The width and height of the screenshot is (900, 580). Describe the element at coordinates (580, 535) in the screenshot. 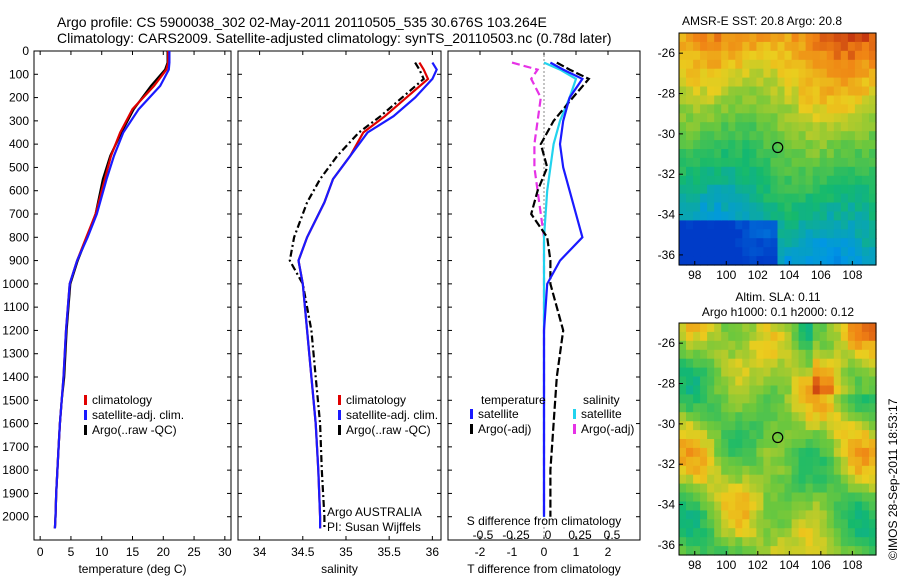

I see `secondary-tick-label: 0.25` at that location.